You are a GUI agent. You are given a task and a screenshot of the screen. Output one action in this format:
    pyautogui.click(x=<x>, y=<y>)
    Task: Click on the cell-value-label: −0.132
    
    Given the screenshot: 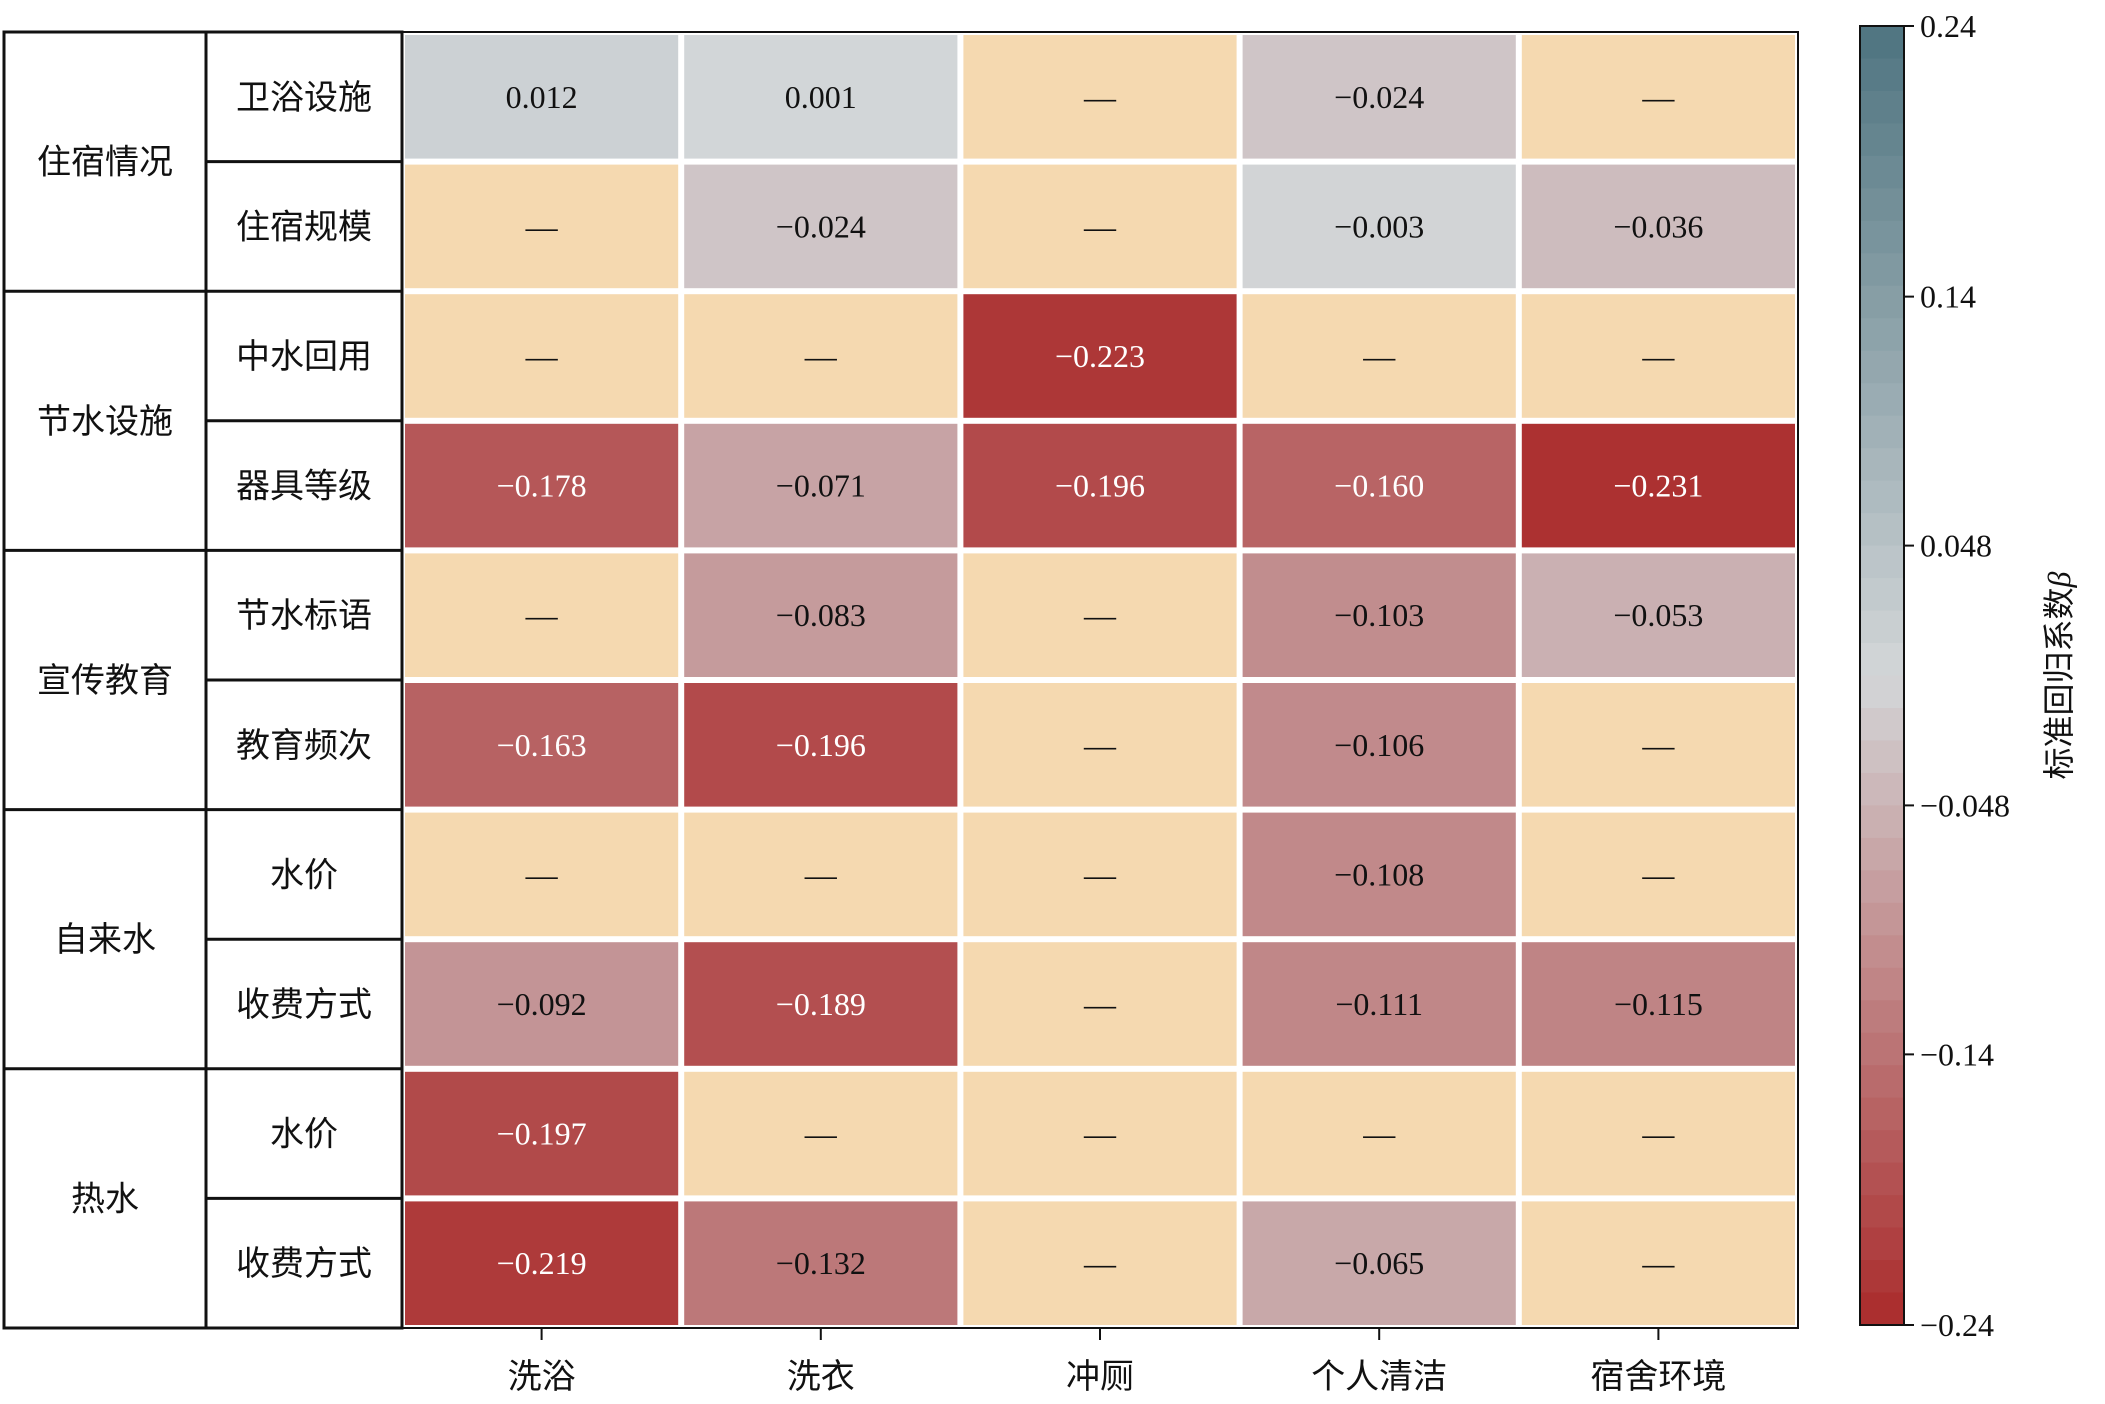 What is the action you would take?
    pyautogui.click(x=821, y=1263)
    